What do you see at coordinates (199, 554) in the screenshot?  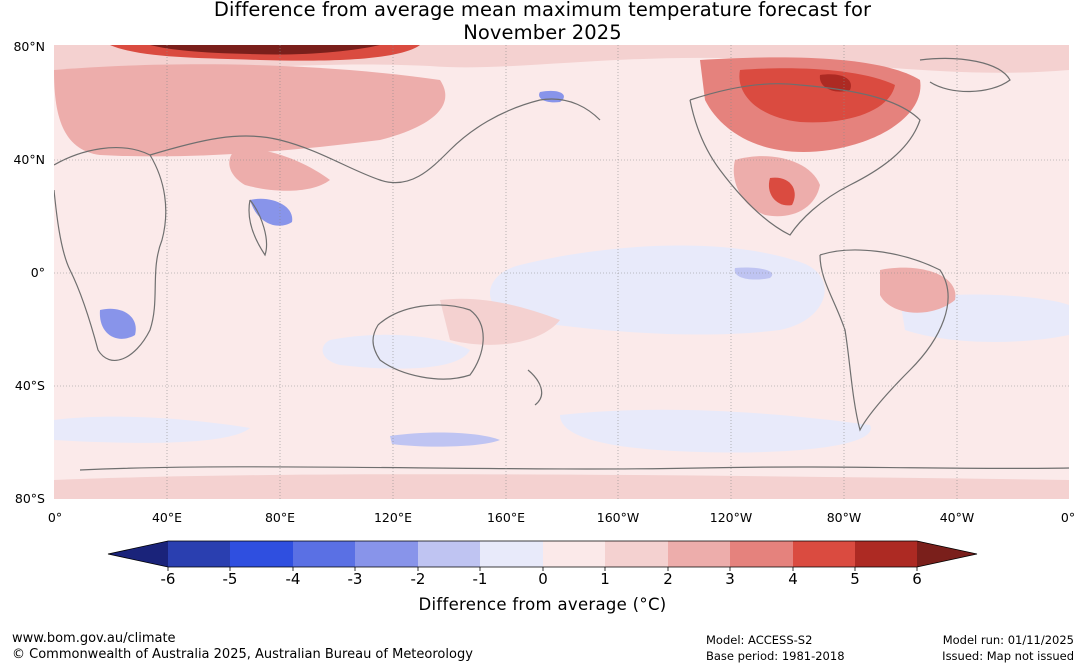 I see `colorbar-bin-m6-m5` at bounding box center [199, 554].